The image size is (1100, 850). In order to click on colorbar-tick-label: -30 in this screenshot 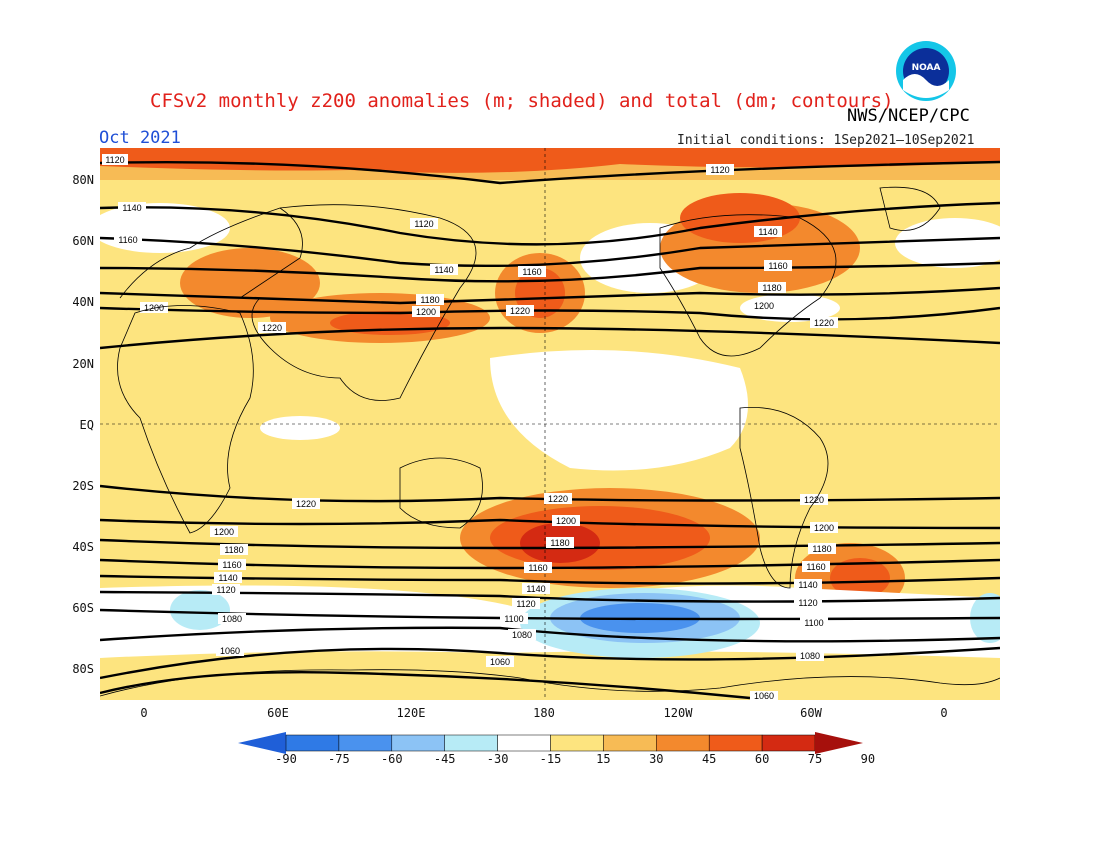, I will do `click(497, 759)`.